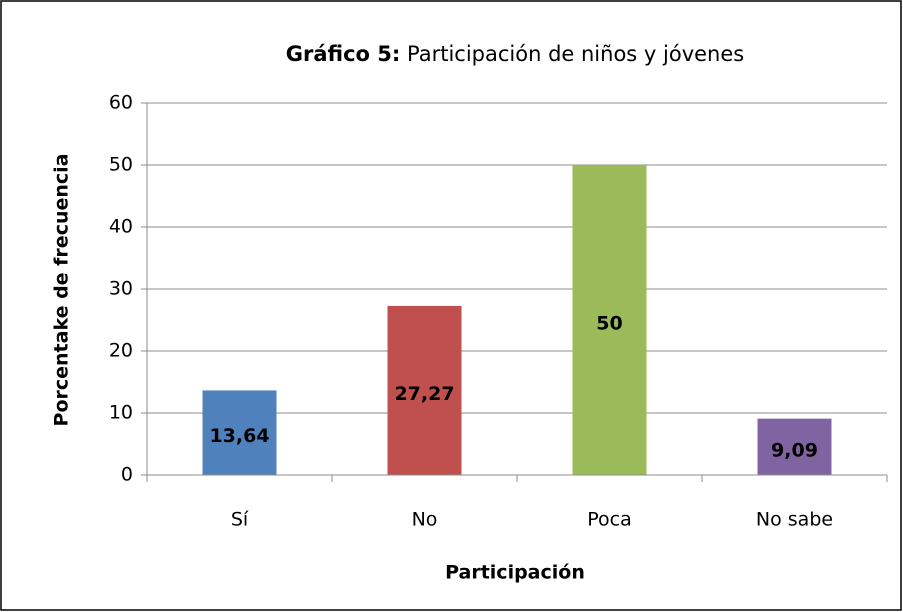 The height and width of the screenshot is (612, 903). Describe the element at coordinates (343, 54) in the screenshot. I see `title-bold: Gráfico 5:` at that location.